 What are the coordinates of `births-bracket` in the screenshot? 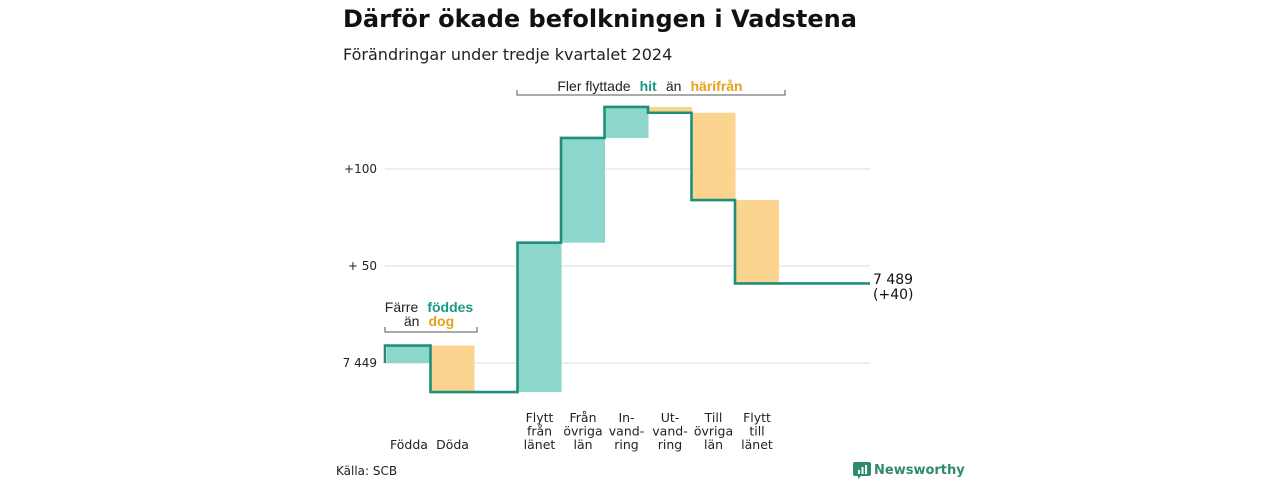 It's located at (431, 330).